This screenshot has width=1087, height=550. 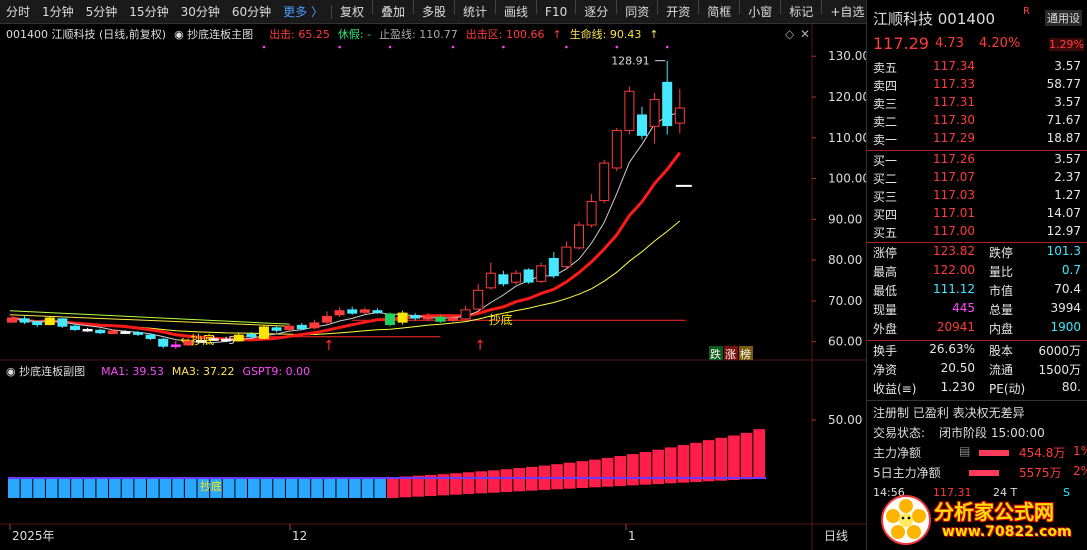 I want to click on ask-row-0: 卖五 117.34 3.57, so click(x=980, y=68).